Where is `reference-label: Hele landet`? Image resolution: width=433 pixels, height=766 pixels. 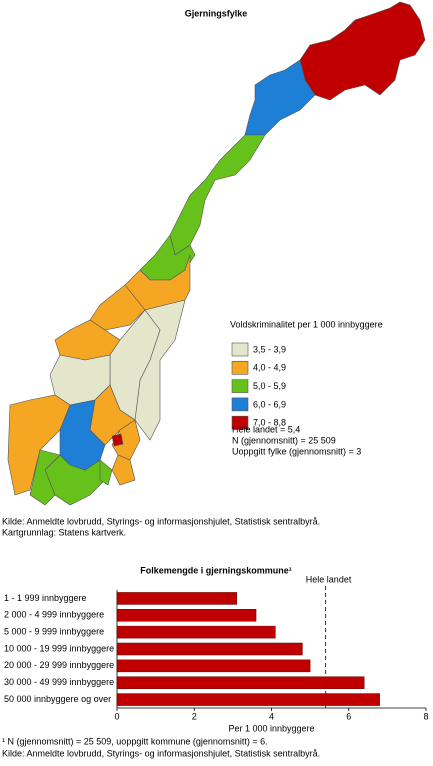
reference-label: Hele landet is located at coordinates (329, 579).